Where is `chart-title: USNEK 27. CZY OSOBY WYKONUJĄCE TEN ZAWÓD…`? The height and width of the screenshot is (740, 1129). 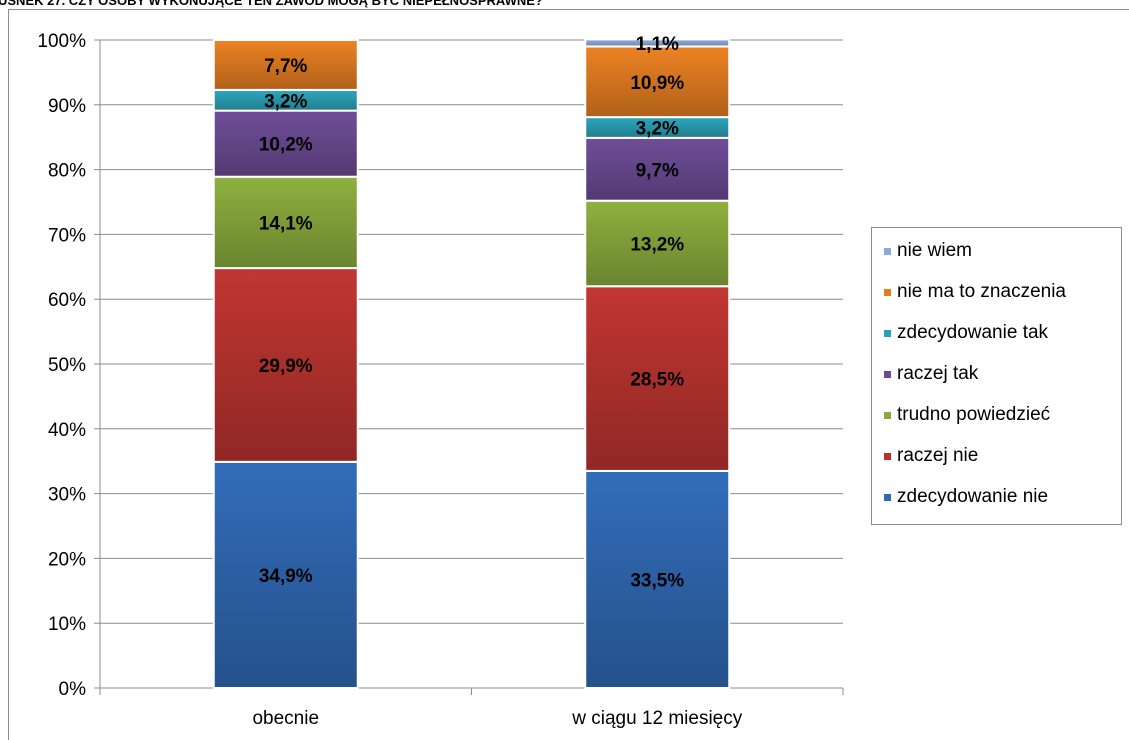
chart-title: USNEK 27. CZY OSOBY WYKONUJĄCE TEN ZAWÓD… is located at coordinates (271, 4).